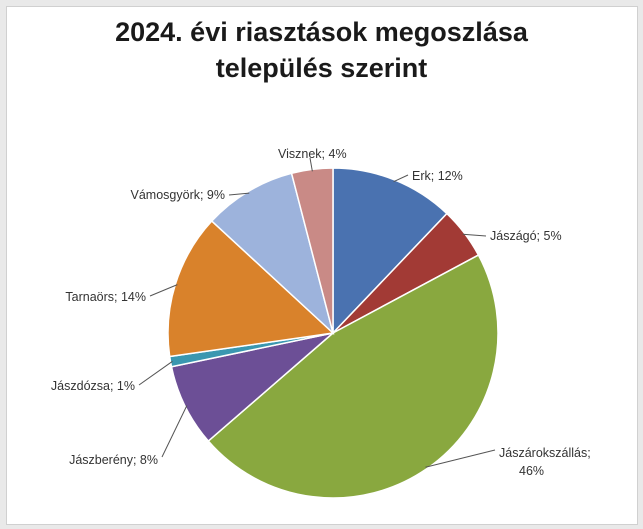  What do you see at coordinates (545, 453) in the screenshot?
I see `slice-label-2: Jászárokszállás;` at bounding box center [545, 453].